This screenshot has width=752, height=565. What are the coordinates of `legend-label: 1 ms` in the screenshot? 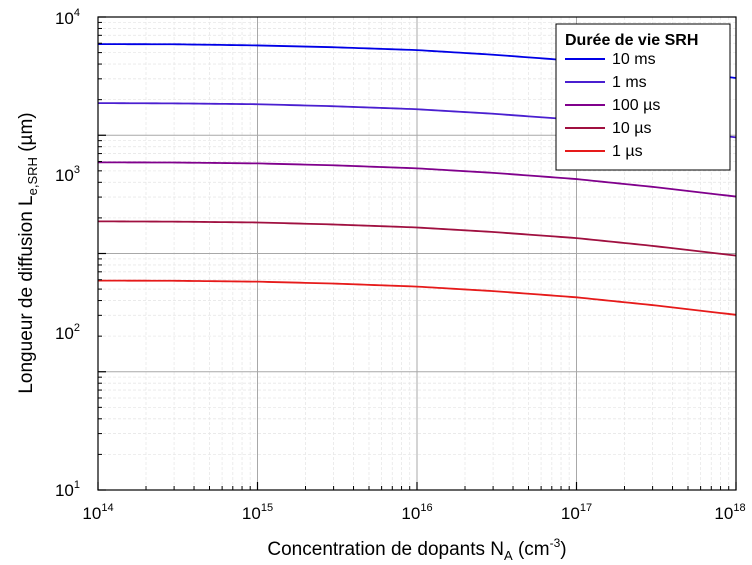 It's located at (629, 82).